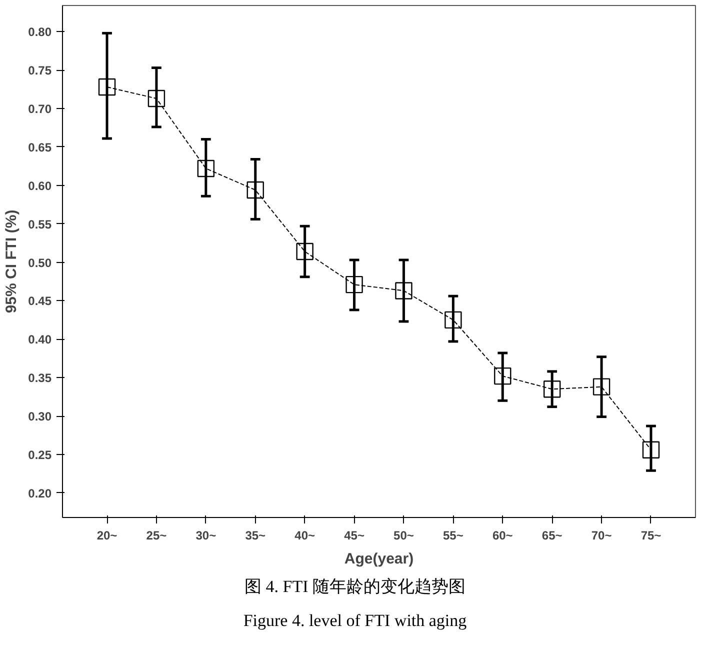  What do you see at coordinates (304, 535) in the screenshot?
I see `x-tick-label: 40~` at bounding box center [304, 535].